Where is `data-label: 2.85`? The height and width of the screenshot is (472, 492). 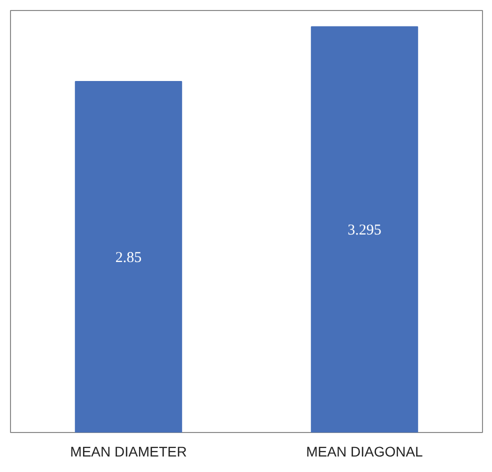
data-label: 2.85 is located at coordinates (128, 258).